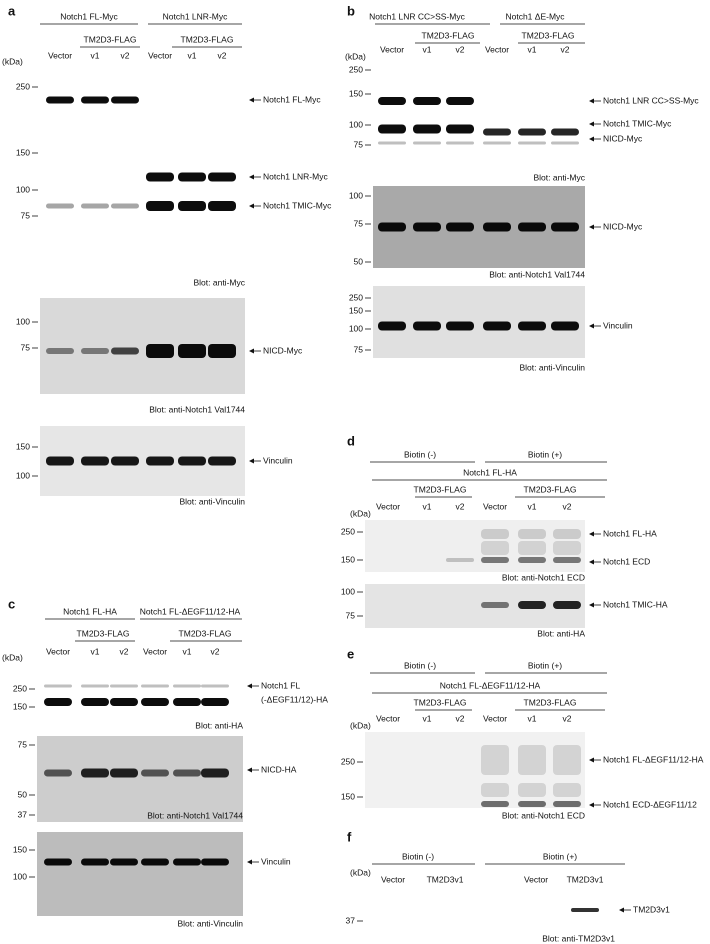  I want to click on blot-caption: Blot: anti-Vinculin, so click(552, 367).